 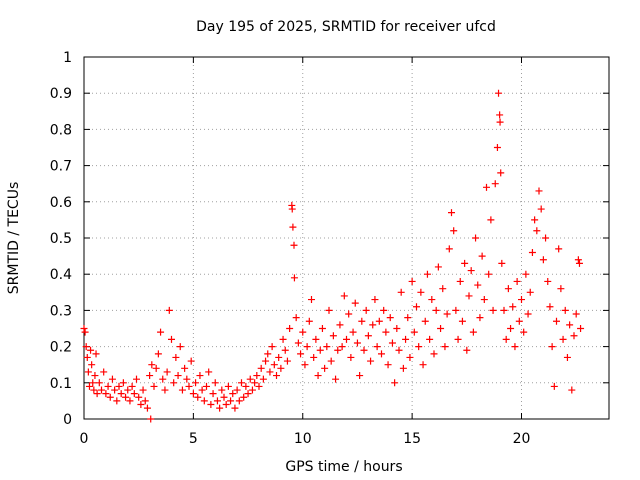 I want to click on y-tick-label: 0.9, so click(x=61, y=94).